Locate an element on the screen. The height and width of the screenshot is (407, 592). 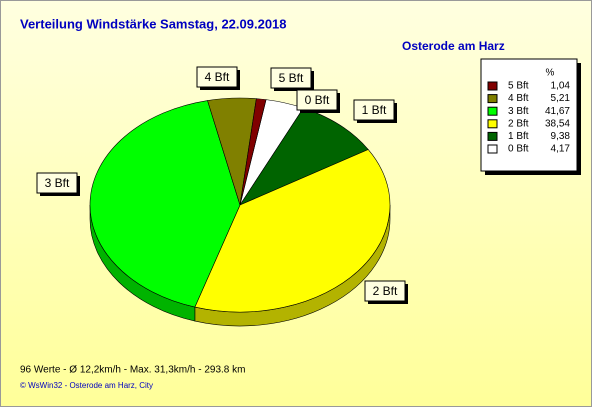
slice-label: 3 Bft is located at coordinates (57, 183).